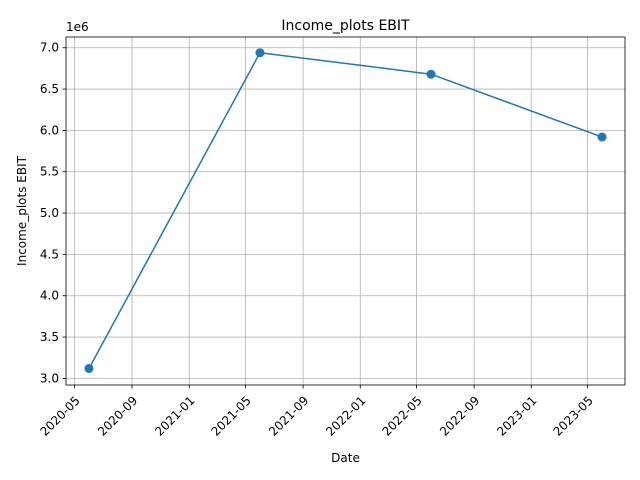  I want to click on y-tick-label: 6.5, so click(49, 89).